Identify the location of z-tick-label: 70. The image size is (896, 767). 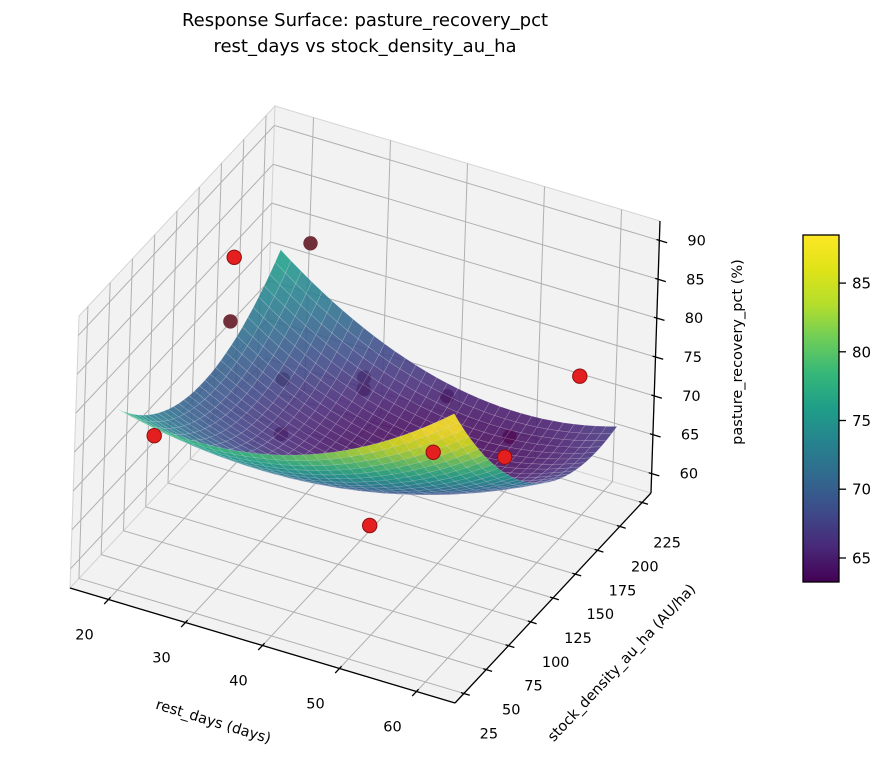
(691, 397).